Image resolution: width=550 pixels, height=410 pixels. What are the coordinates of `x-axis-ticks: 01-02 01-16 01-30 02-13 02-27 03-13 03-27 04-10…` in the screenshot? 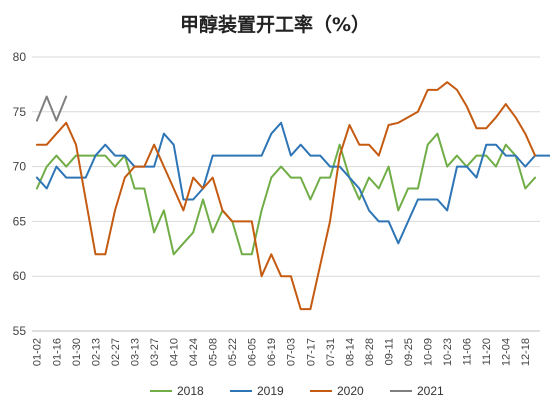 It's located at (282, 352).